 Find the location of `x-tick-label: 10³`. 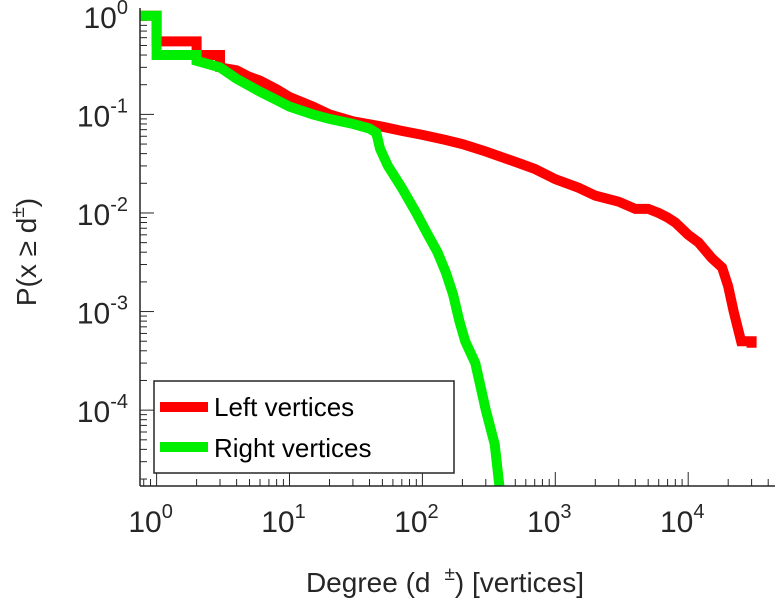

x-tick-label: 10³ is located at coordinates (549, 520).